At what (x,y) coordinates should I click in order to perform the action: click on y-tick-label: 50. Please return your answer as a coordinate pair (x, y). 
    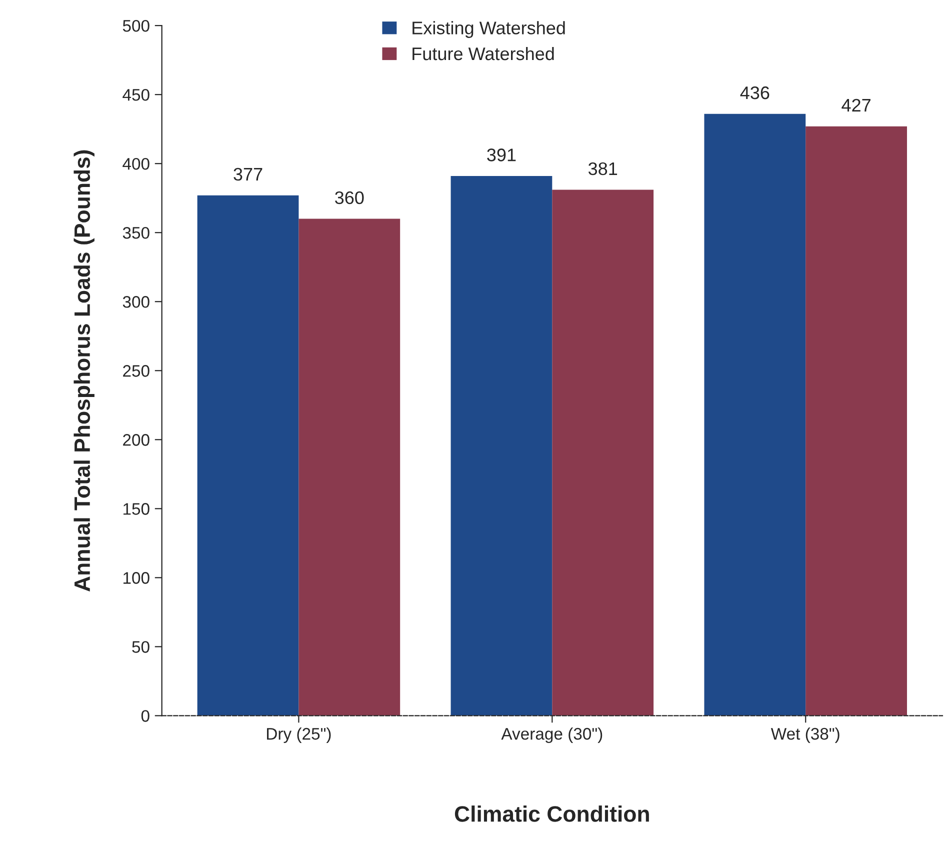
    Looking at the image, I should click on (141, 647).